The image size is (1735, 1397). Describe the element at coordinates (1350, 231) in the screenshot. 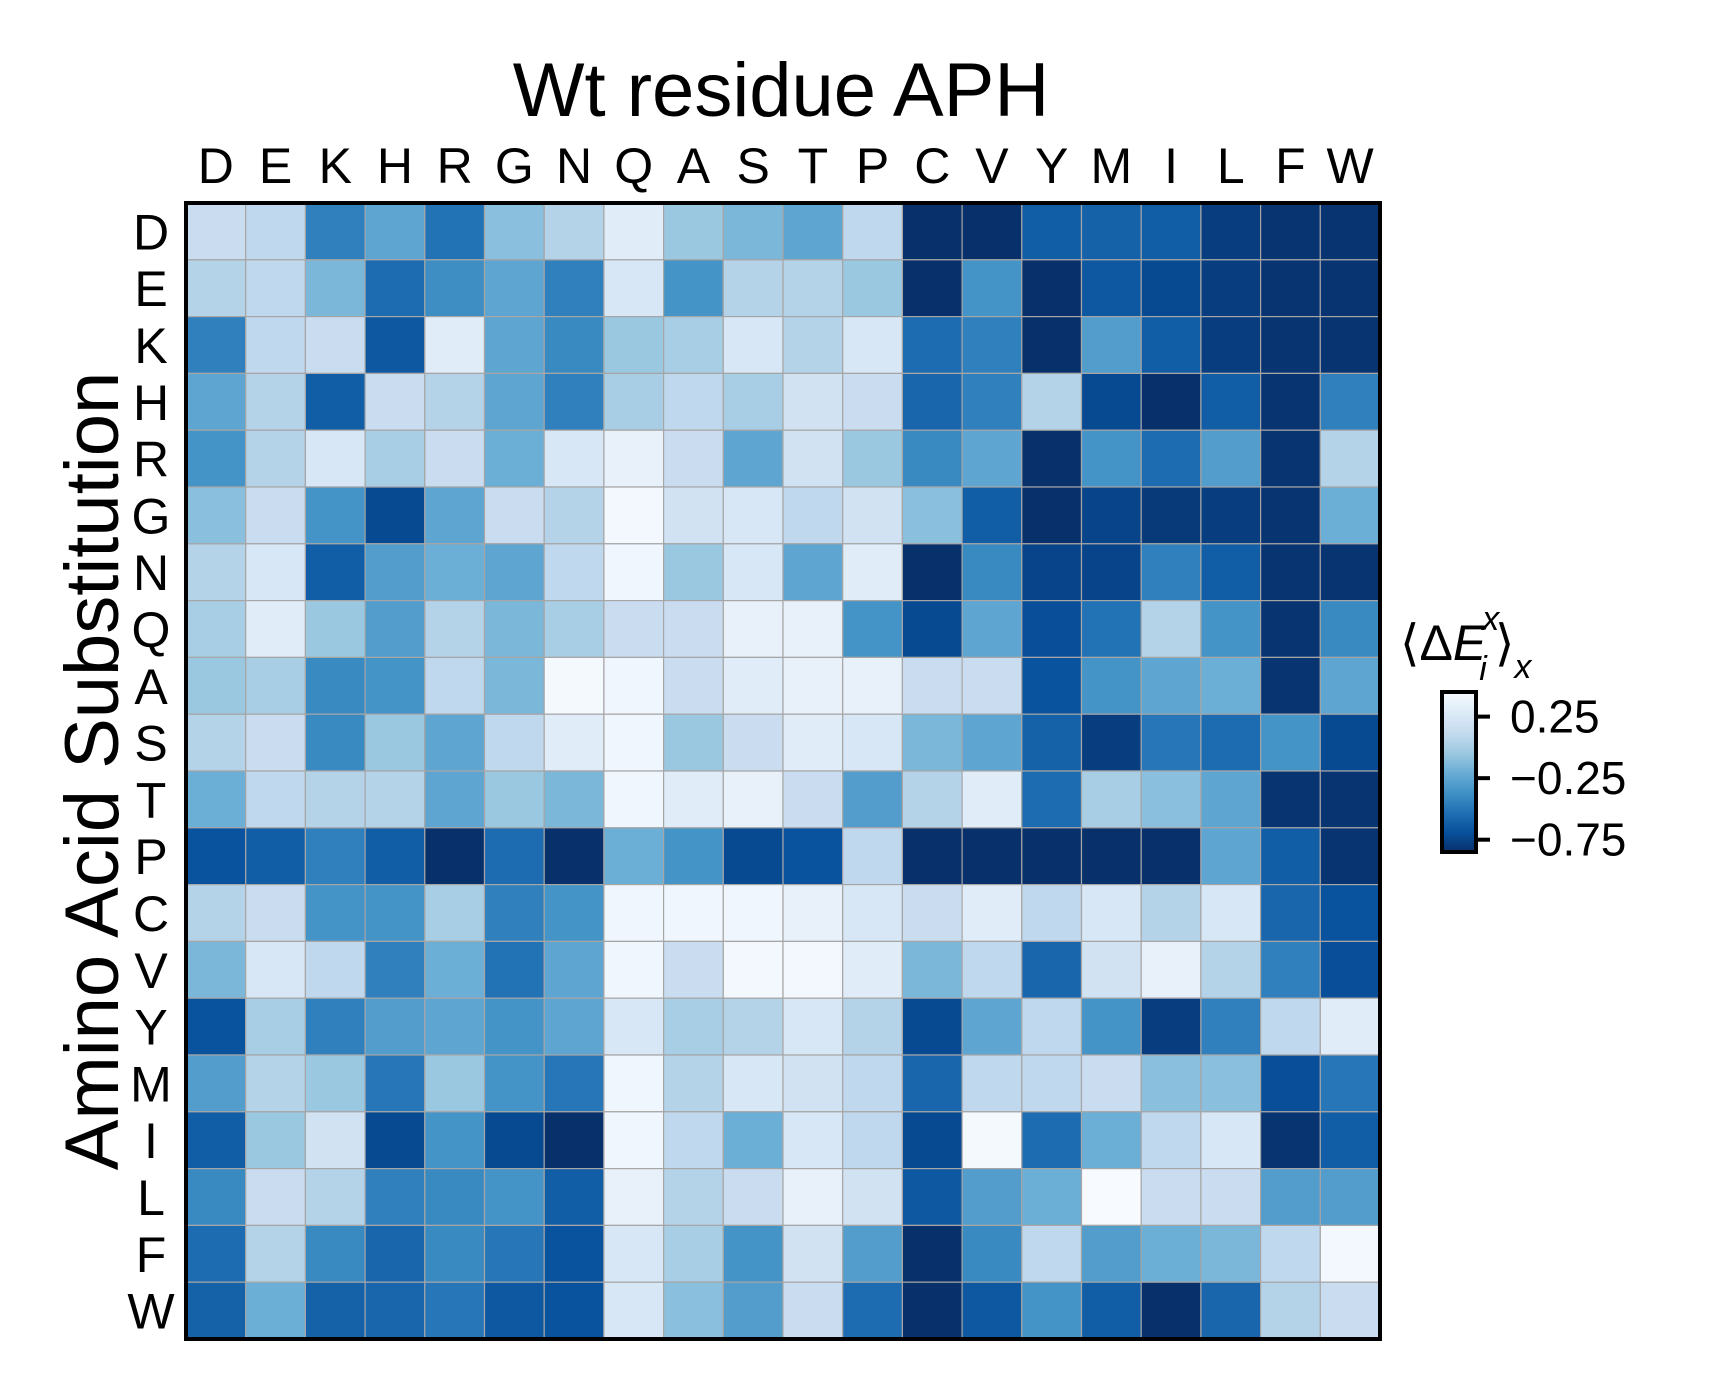

I see `heatmap-cell-D-W` at that location.